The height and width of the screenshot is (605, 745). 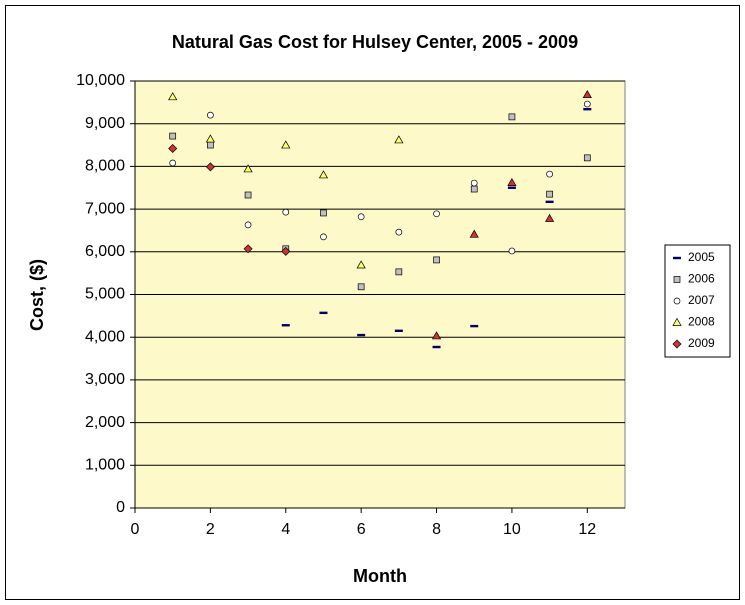 I want to click on y-tick-label: 9,000, so click(x=105, y=123).